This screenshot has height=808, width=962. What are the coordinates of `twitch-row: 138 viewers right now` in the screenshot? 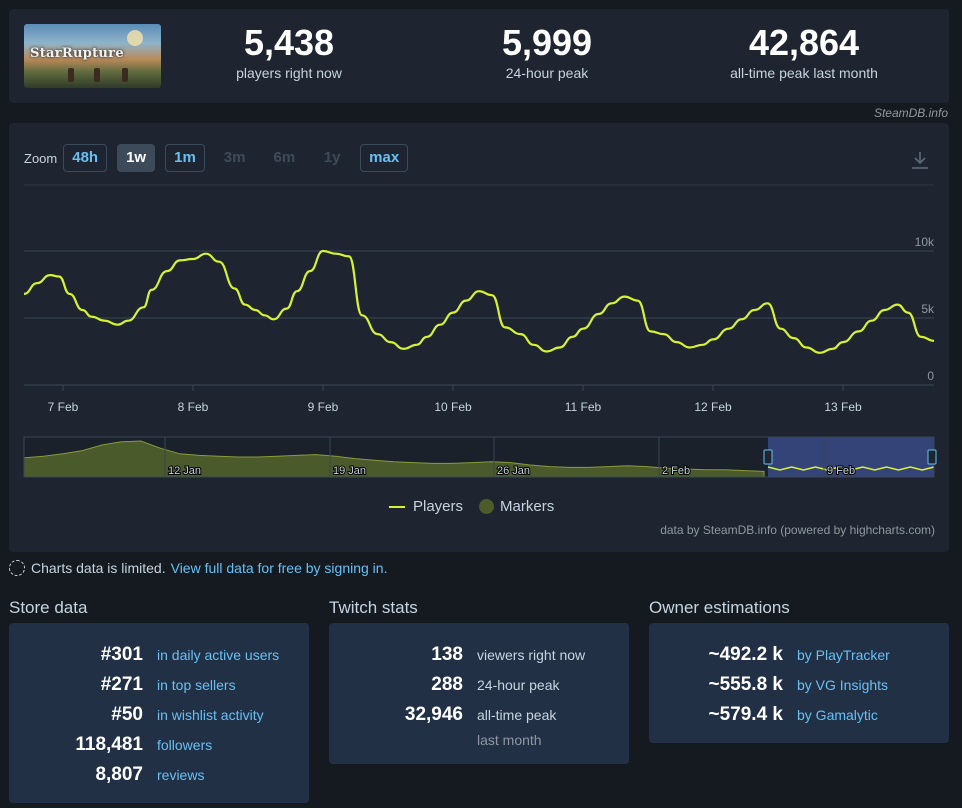 It's located at (479, 655).